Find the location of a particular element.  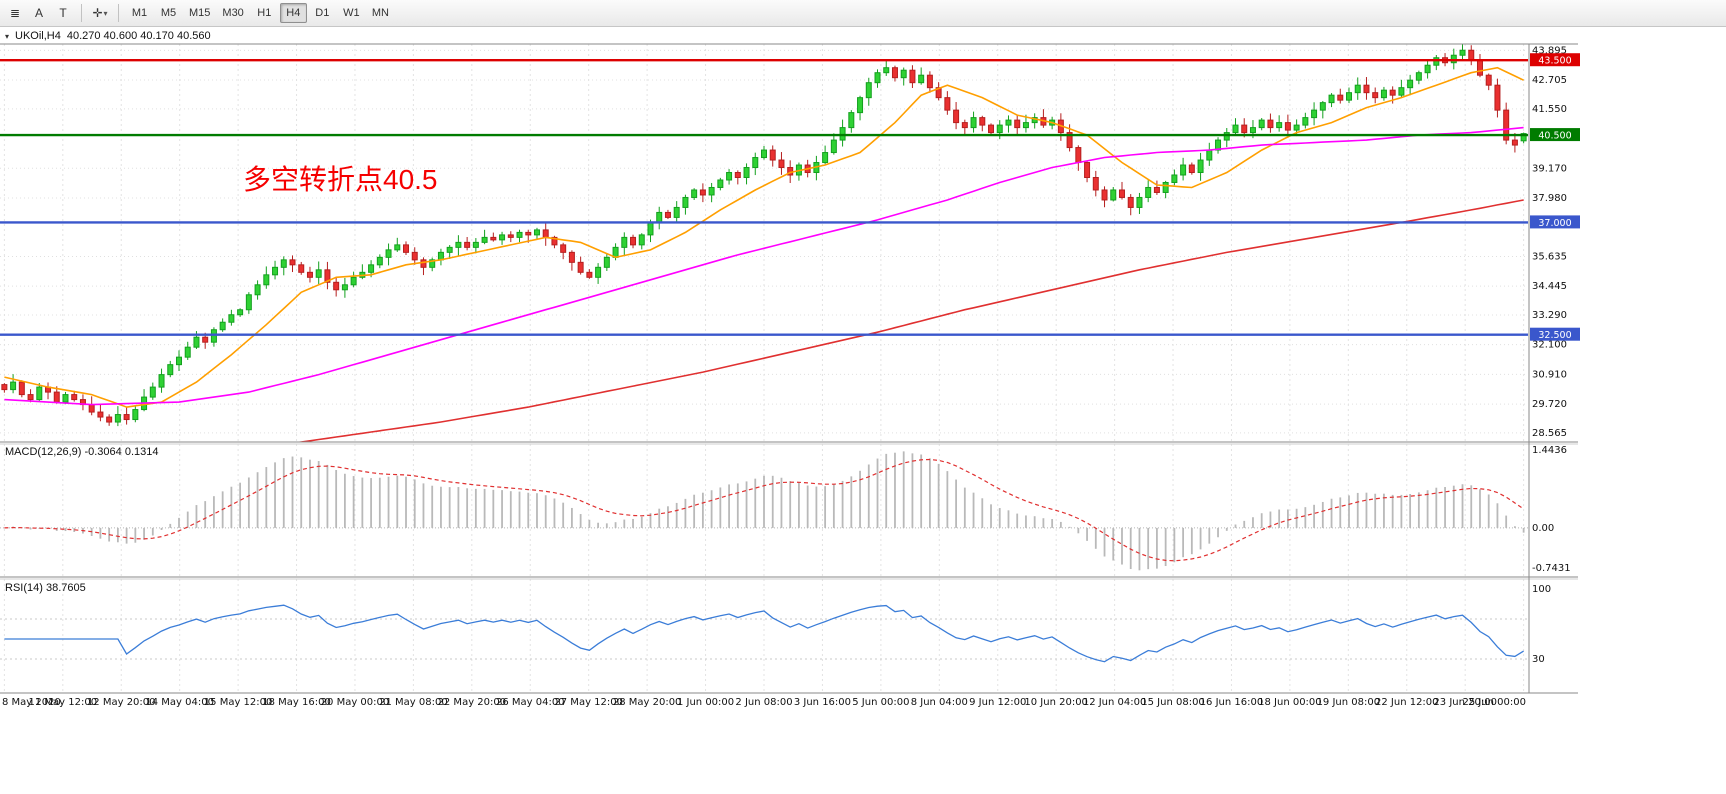

svg-text: 0.00 is located at coordinates (1543, 528).